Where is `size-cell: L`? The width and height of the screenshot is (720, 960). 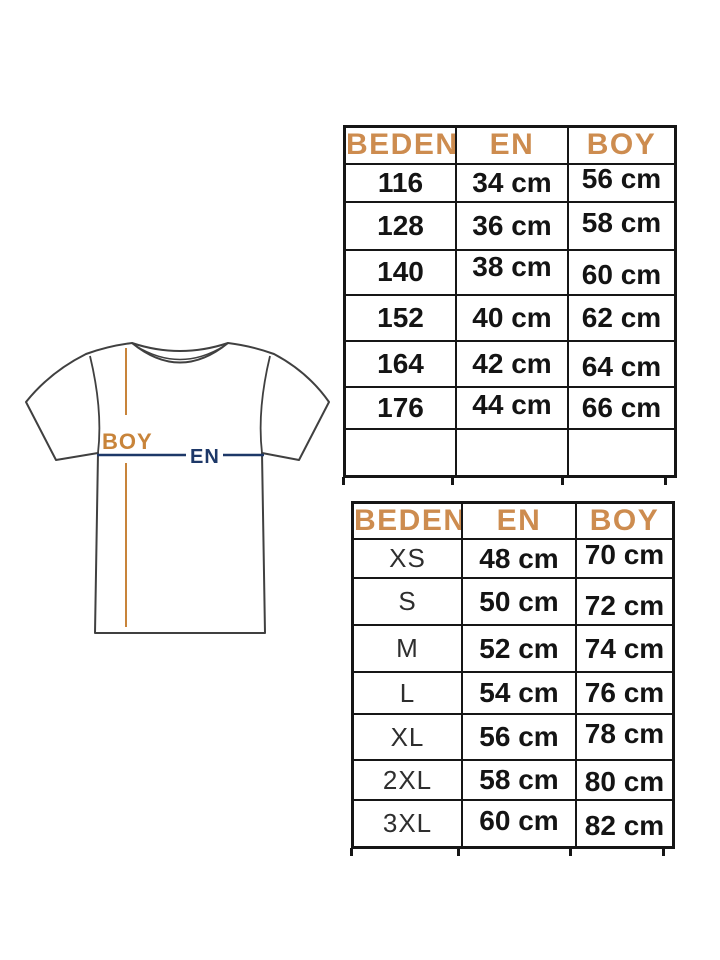 size-cell: L is located at coordinates (407, 693).